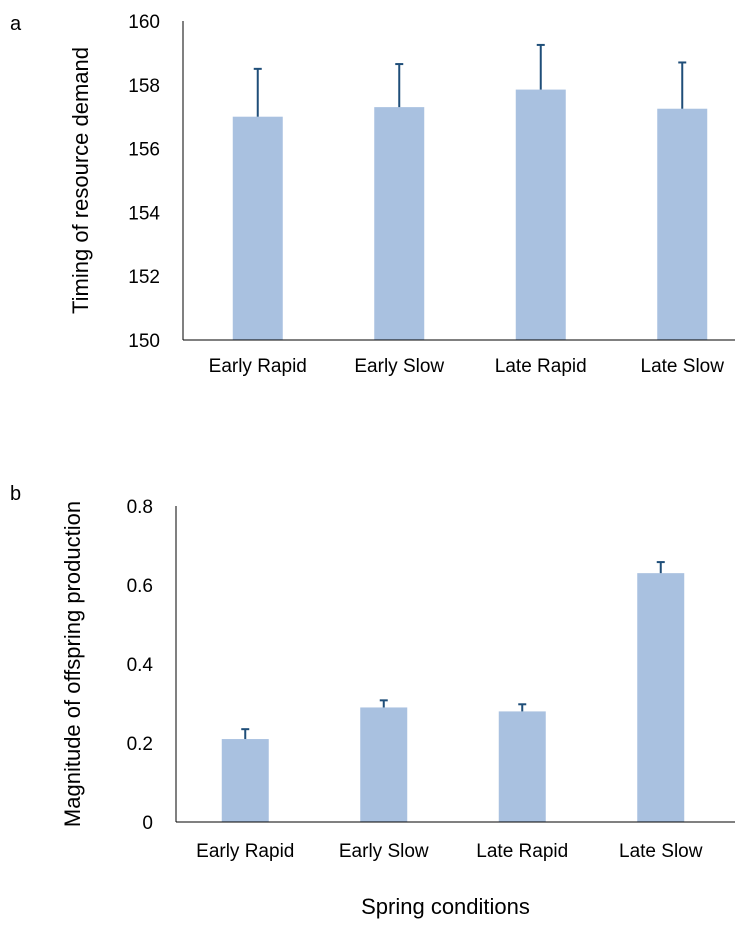 Image resolution: width=751 pixels, height=932 pixels. I want to click on y-tick-label: 150, so click(144, 341).